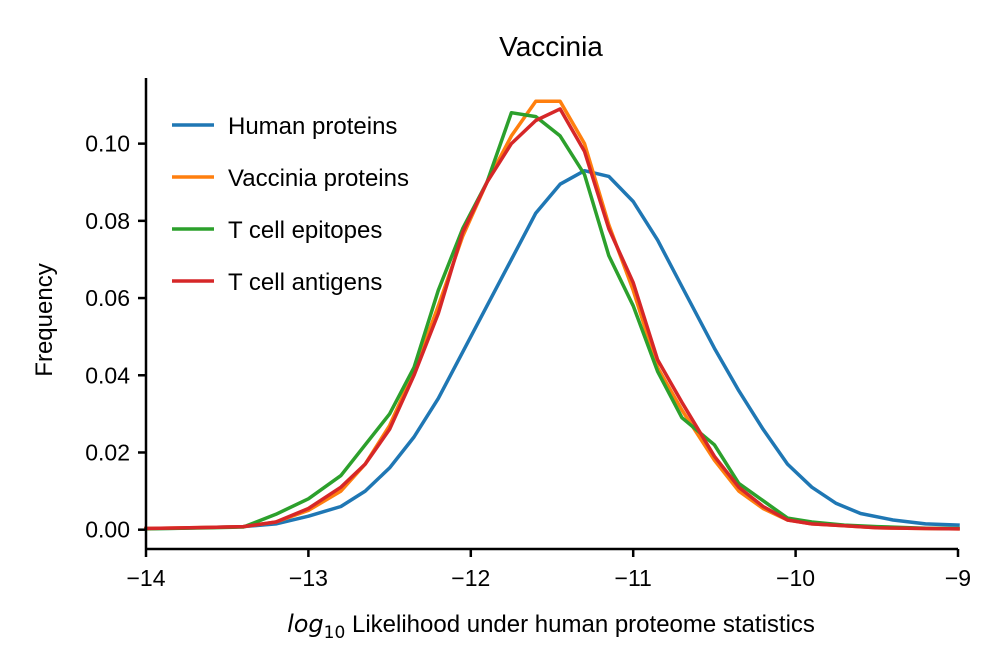 The image size is (1005, 670). I want to click on y-tick-label: 0.10, so click(107, 144).